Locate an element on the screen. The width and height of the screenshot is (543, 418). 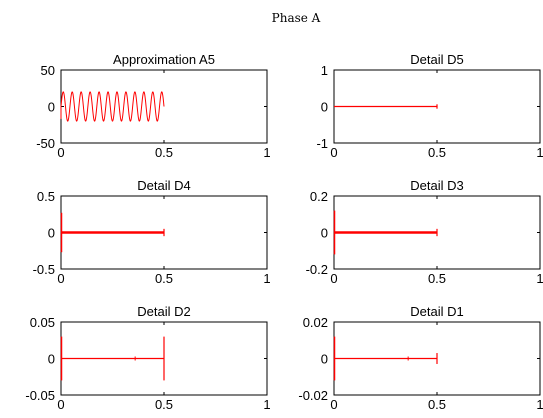
y-tick-label: -1 is located at coordinates (322, 143).